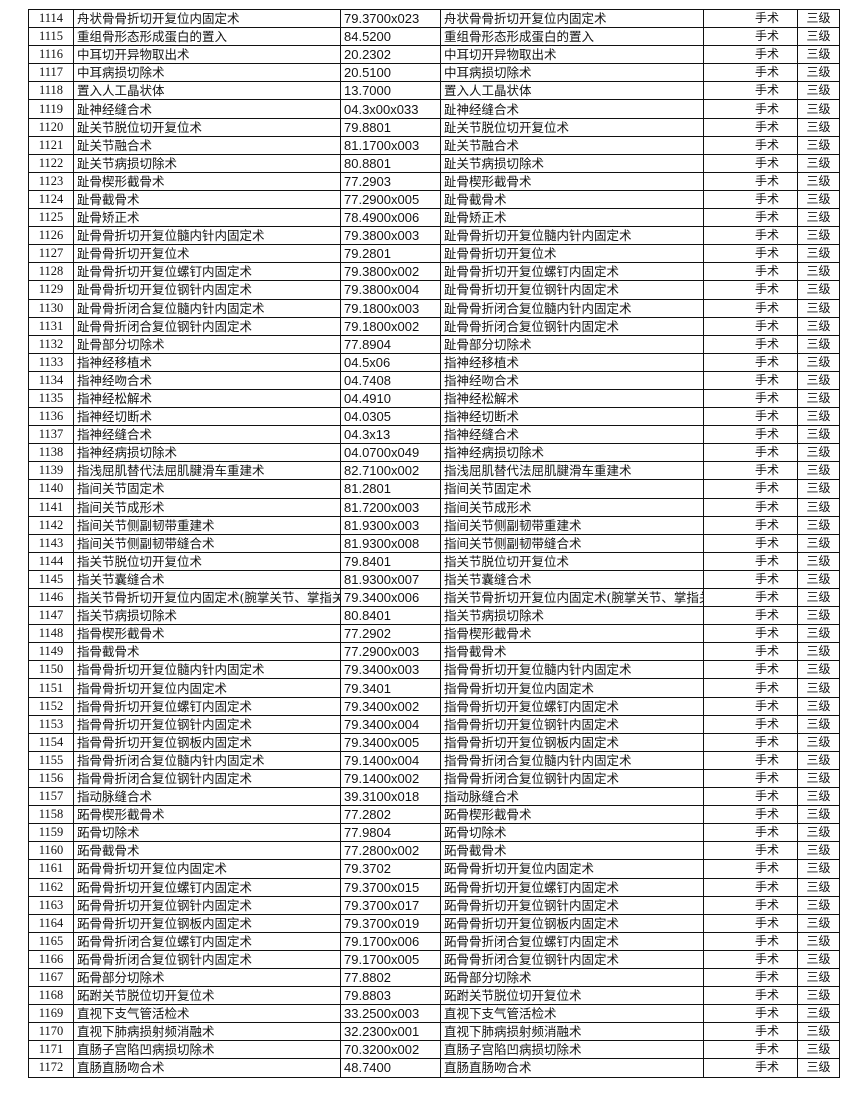 The image size is (850, 1118). Describe the element at coordinates (390, 616) in the screenshot. I see `procedure-code: 80.8401` at that location.